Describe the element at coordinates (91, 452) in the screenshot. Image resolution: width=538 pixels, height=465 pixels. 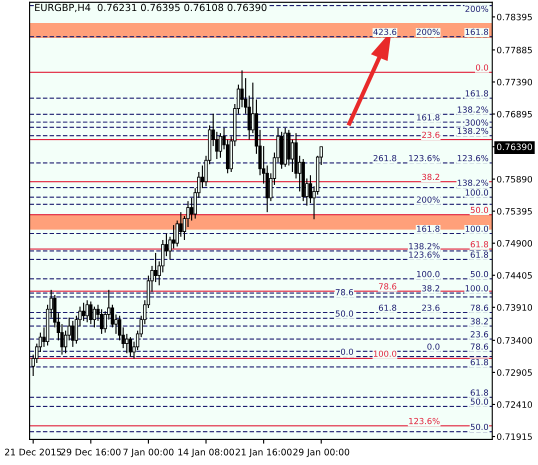
I see `x-tick-label: 29 Dec 16:00` at that location.